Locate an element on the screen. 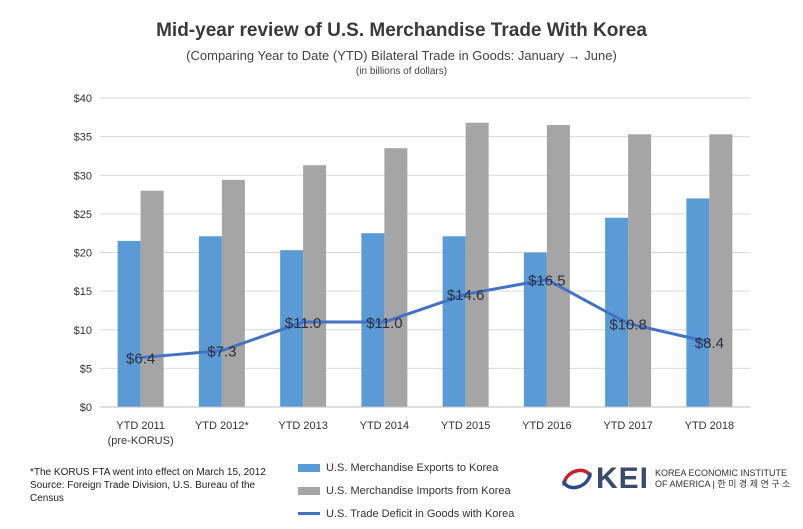 Image resolution: width=803 pixels, height=529 pixels. x-tick-label: YTD 2011 is located at coordinates (140, 426).